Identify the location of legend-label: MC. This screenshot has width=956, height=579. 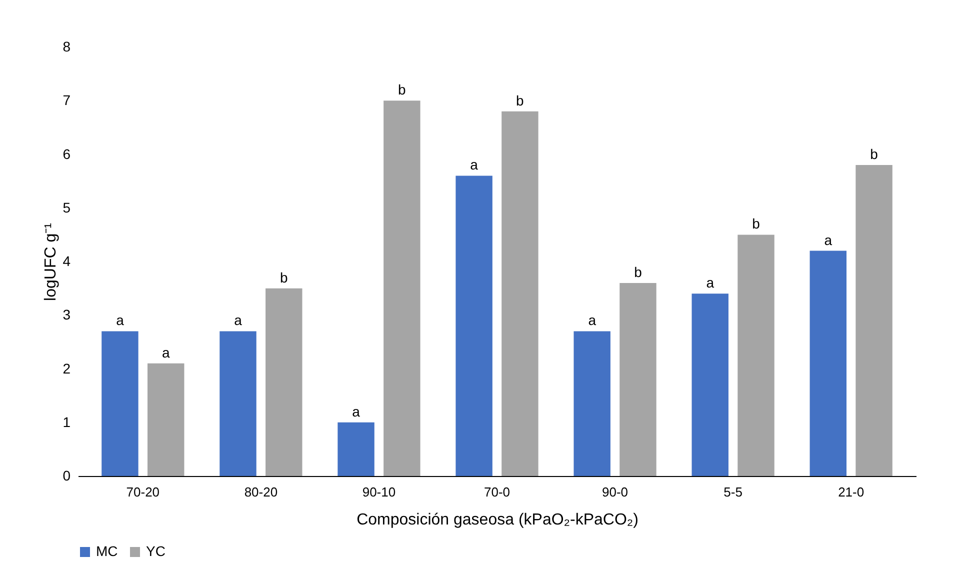
(107, 551).